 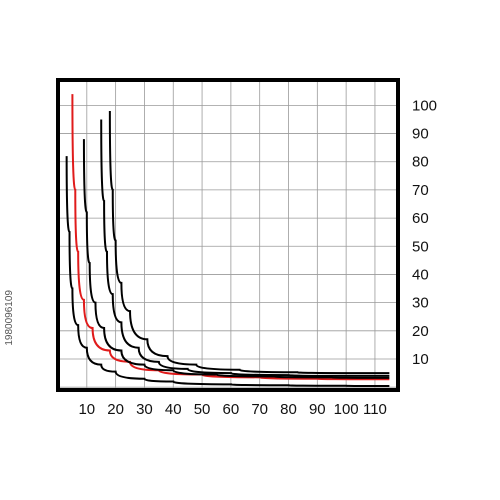 I want to click on y-tick-label: 30, so click(x=420, y=303).